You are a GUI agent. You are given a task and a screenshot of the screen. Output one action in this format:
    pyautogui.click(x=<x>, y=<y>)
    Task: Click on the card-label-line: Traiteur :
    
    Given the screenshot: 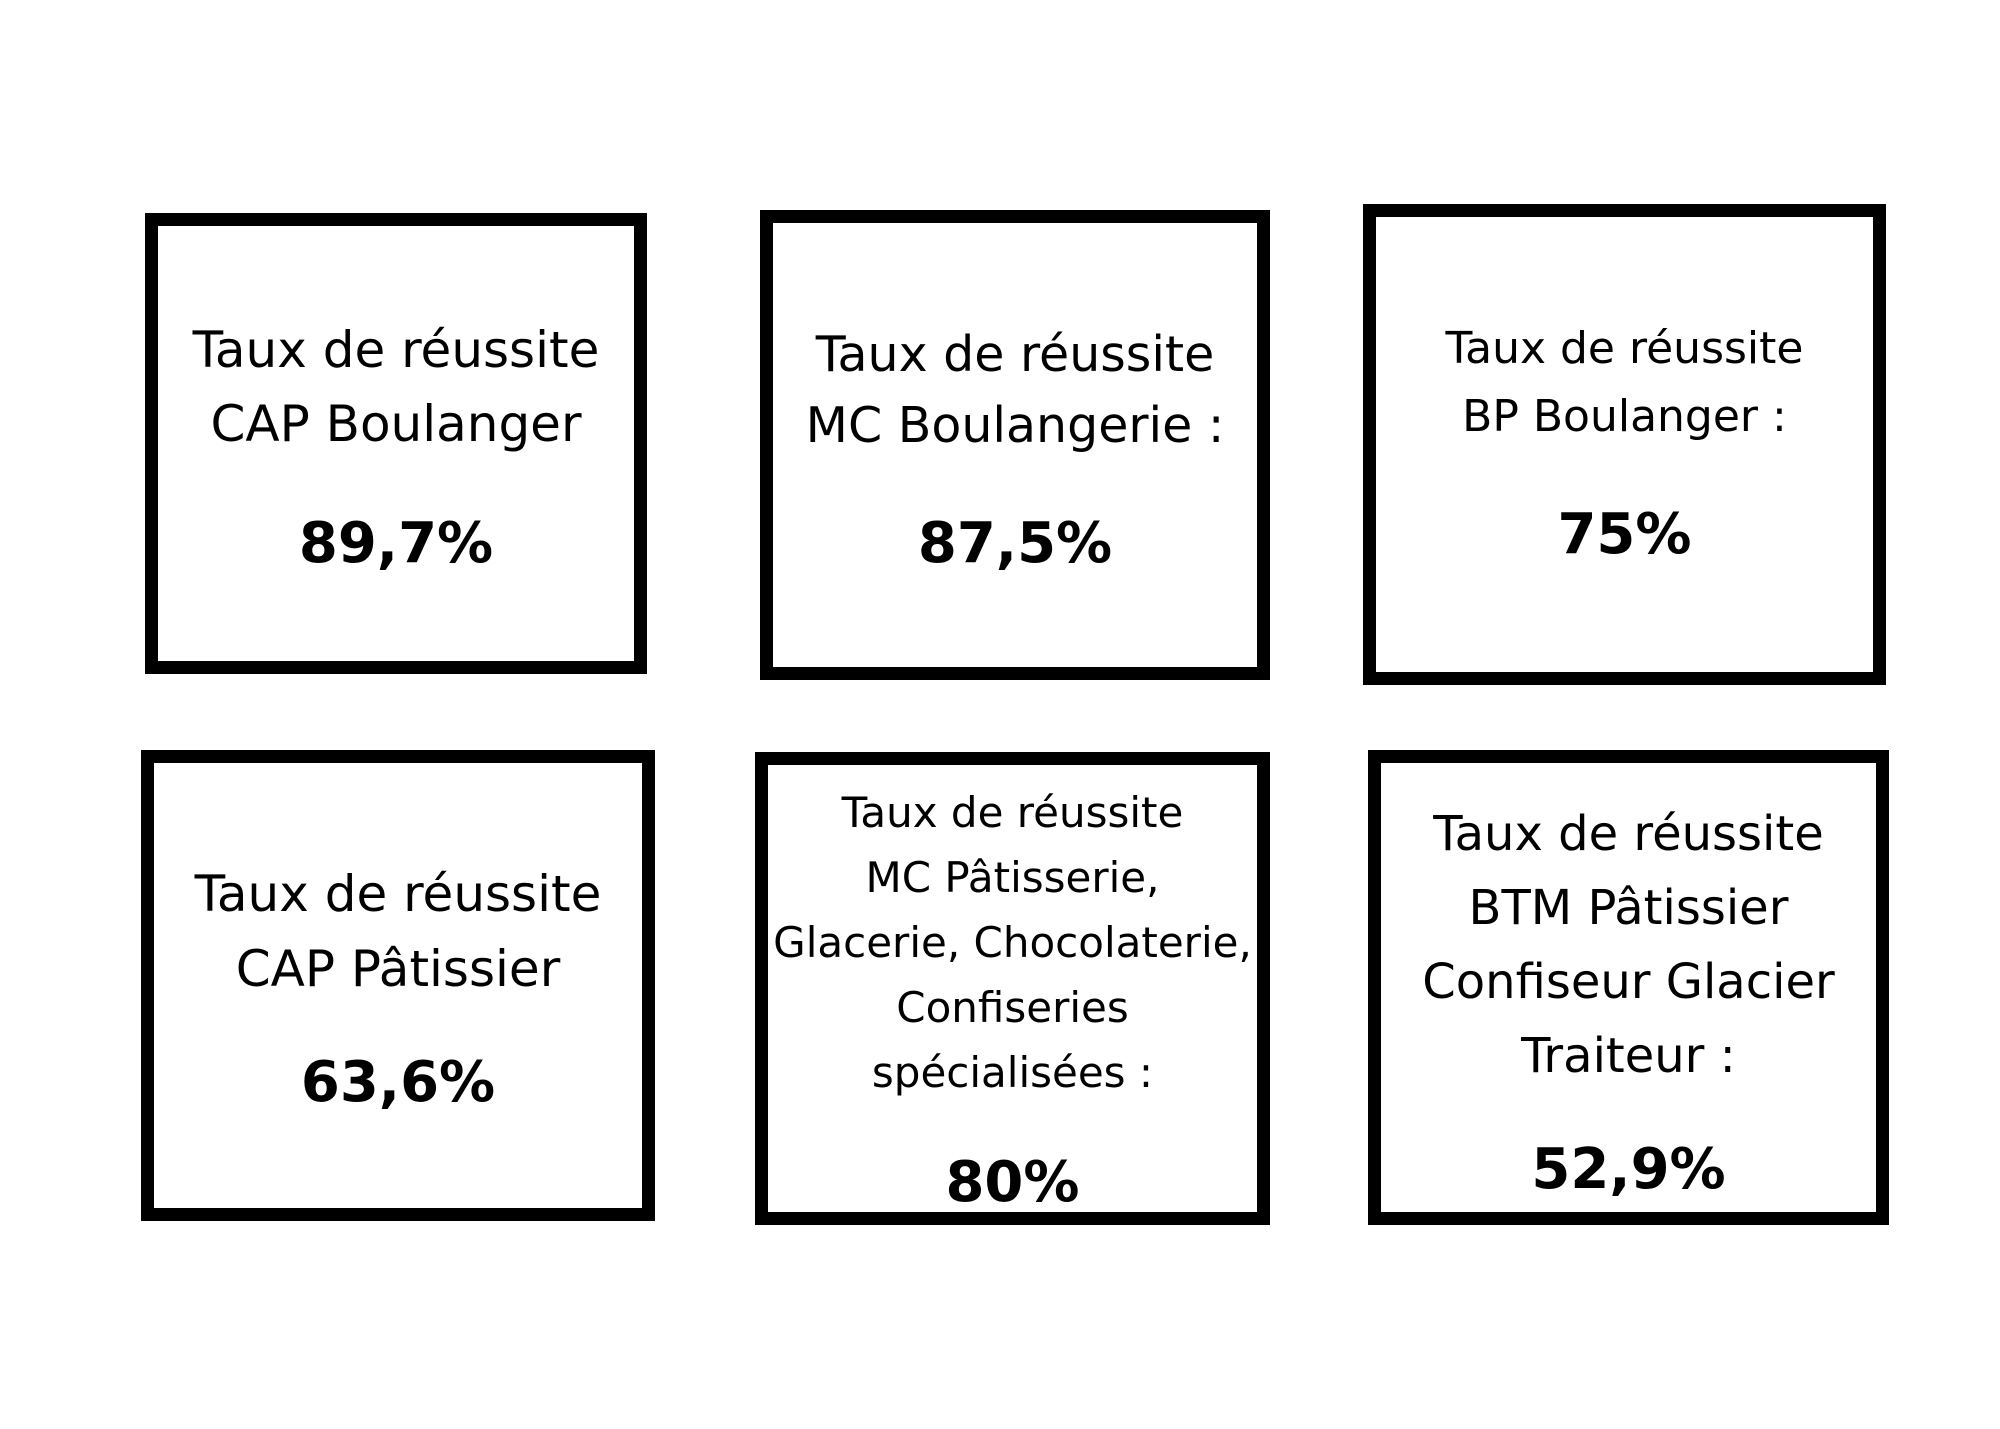 What is the action you would take?
    pyautogui.click(x=1628, y=1056)
    